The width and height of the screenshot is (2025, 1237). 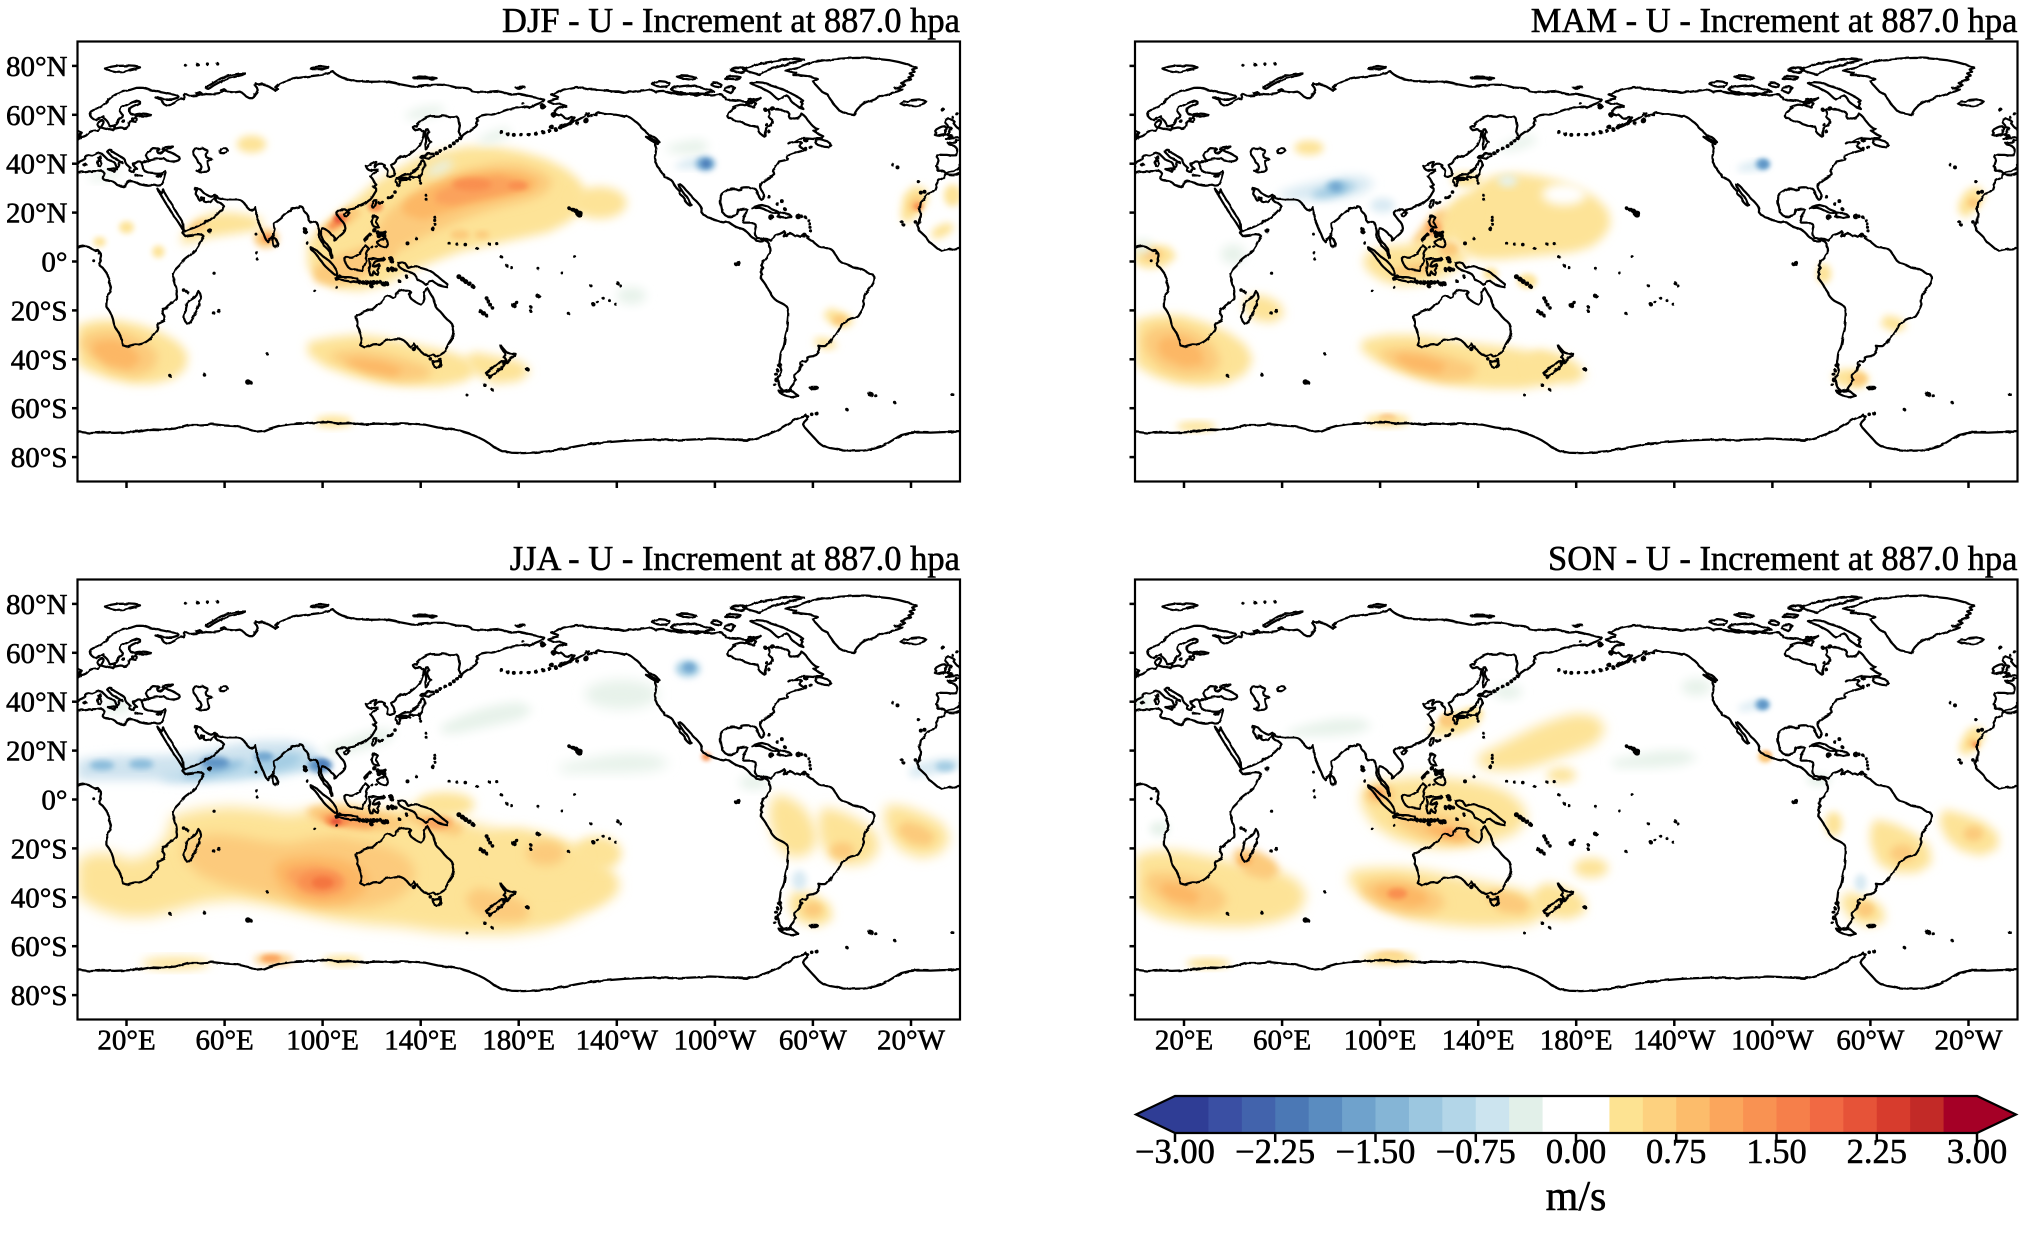 I want to click on svg-text:JJA - U - Increment at 887.0 h: JJA - U - Increment at 887.0 hpa, so click(x=735, y=559).